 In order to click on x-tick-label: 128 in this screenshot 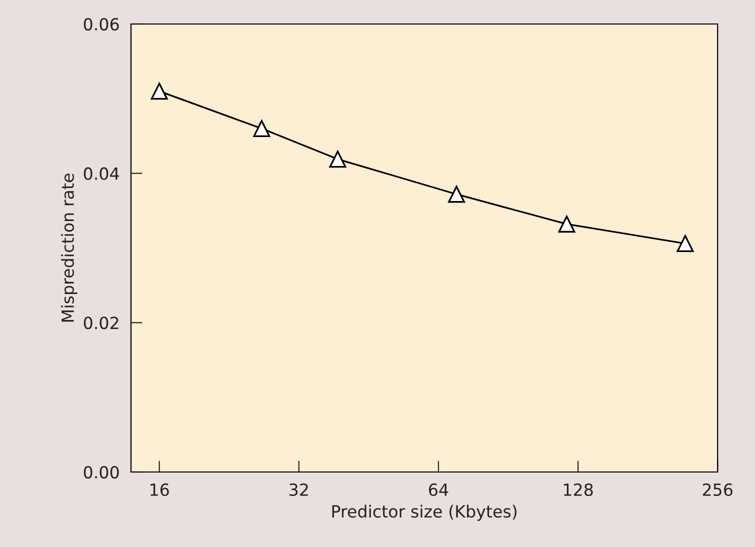, I will do `click(578, 489)`.